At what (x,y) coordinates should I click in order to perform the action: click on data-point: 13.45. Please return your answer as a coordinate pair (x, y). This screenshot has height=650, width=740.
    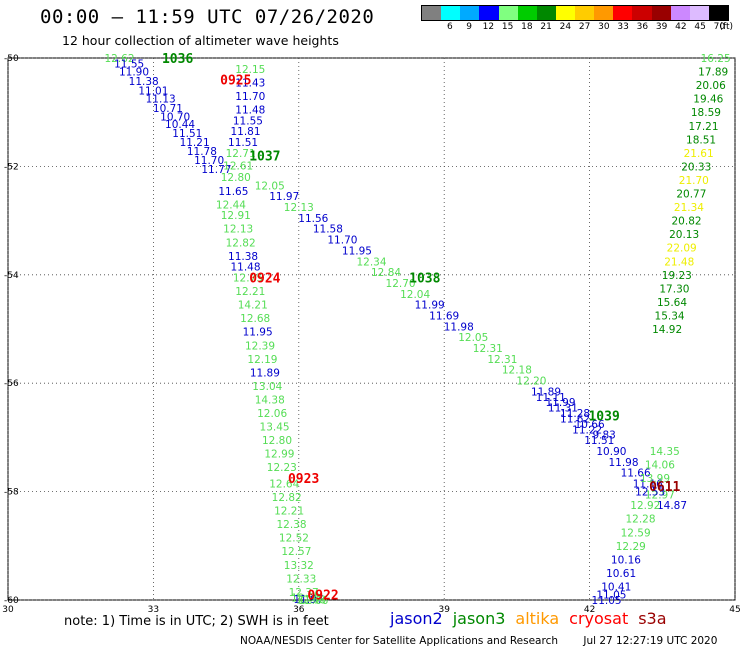
    Looking at the image, I should click on (275, 428).